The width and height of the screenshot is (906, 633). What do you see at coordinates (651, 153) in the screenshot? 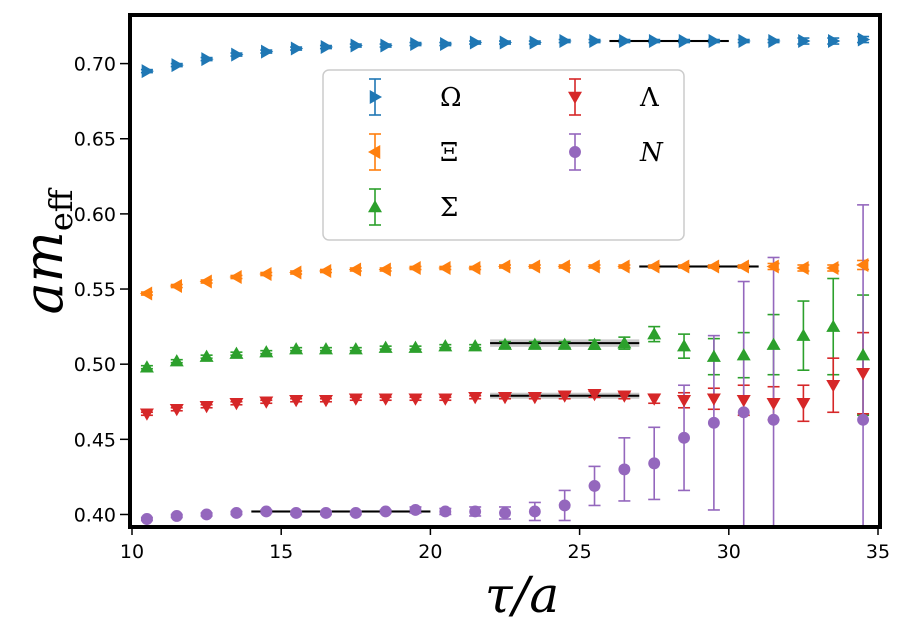
I see `legend-entry-5-label: N` at bounding box center [651, 153].